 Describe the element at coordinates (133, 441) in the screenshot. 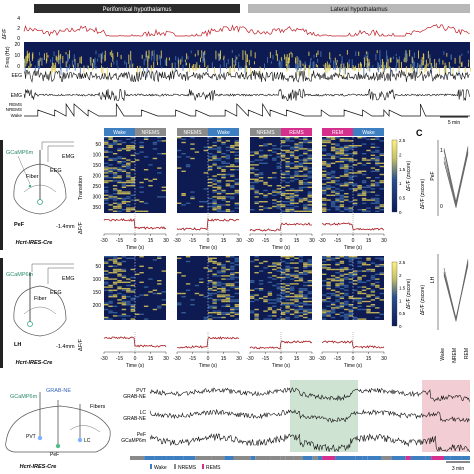

I see `trace-3-label-b: GCaMP6m` at that location.